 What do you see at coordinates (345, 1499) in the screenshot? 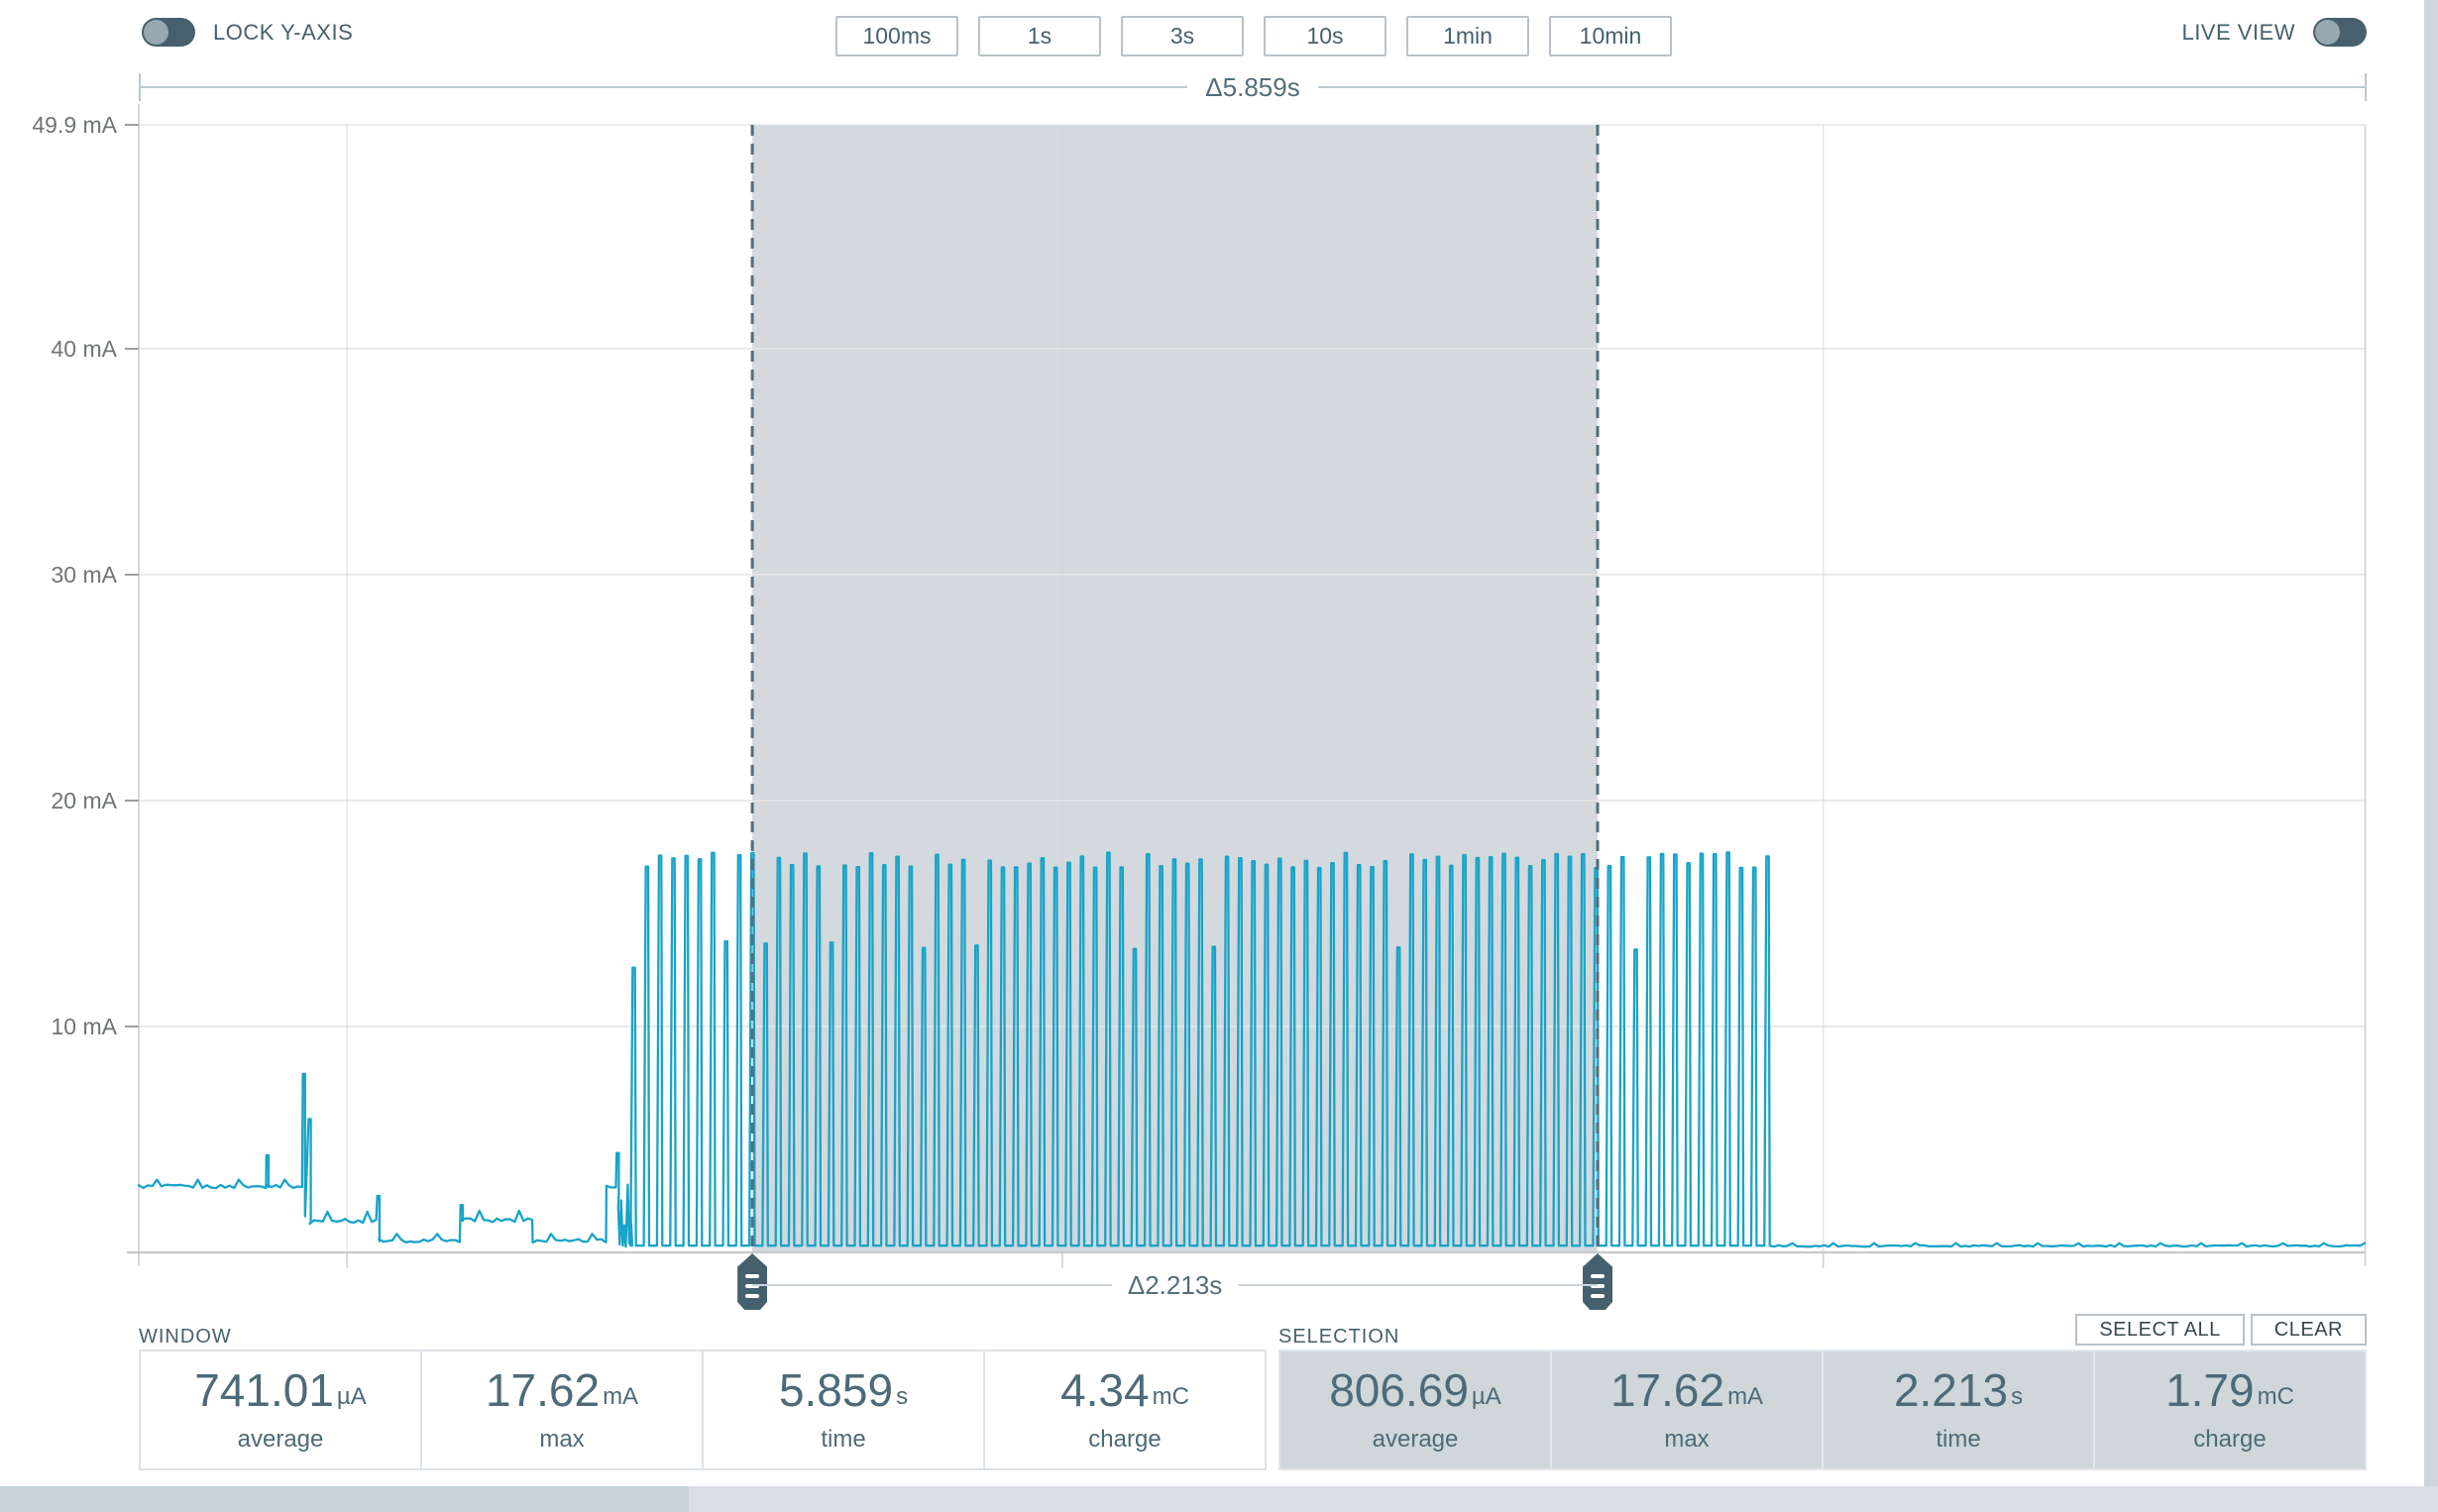
I see `horizontal-scrollbar-thumb` at bounding box center [345, 1499].